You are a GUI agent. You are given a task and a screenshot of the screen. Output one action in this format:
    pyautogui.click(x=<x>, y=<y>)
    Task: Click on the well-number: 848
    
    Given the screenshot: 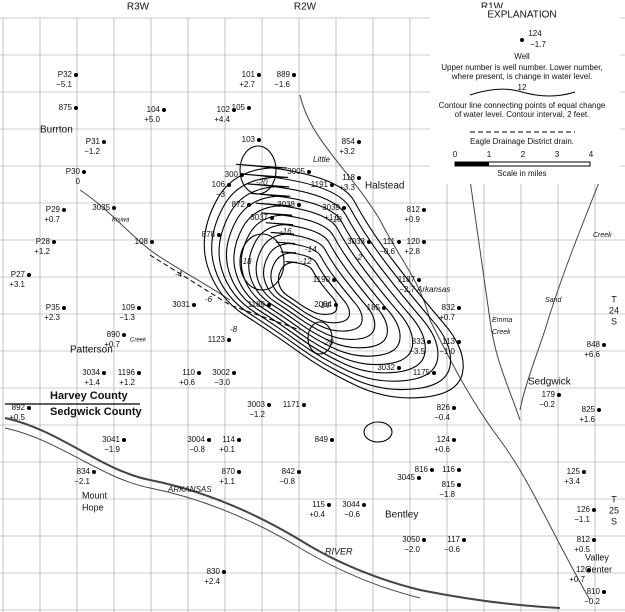 What is the action you would take?
    pyautogui.click(x=594, y=344)
    